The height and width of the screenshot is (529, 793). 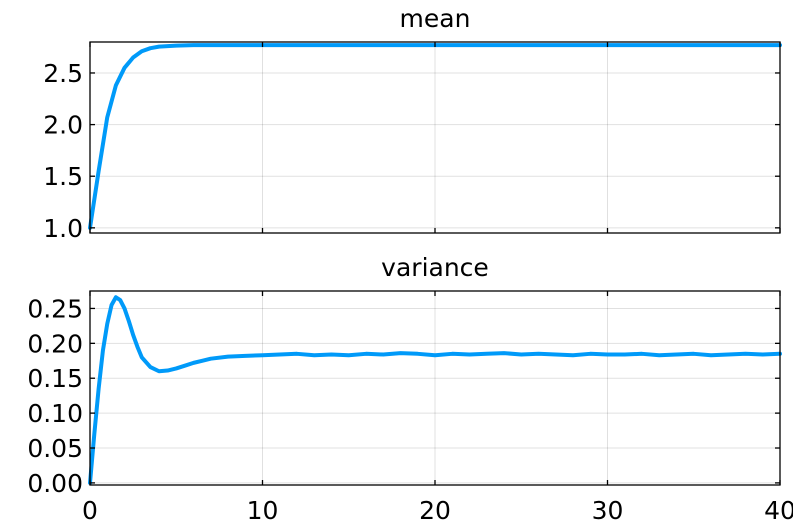 I want to click on chart-title: variance, so click(x=435, y=267).